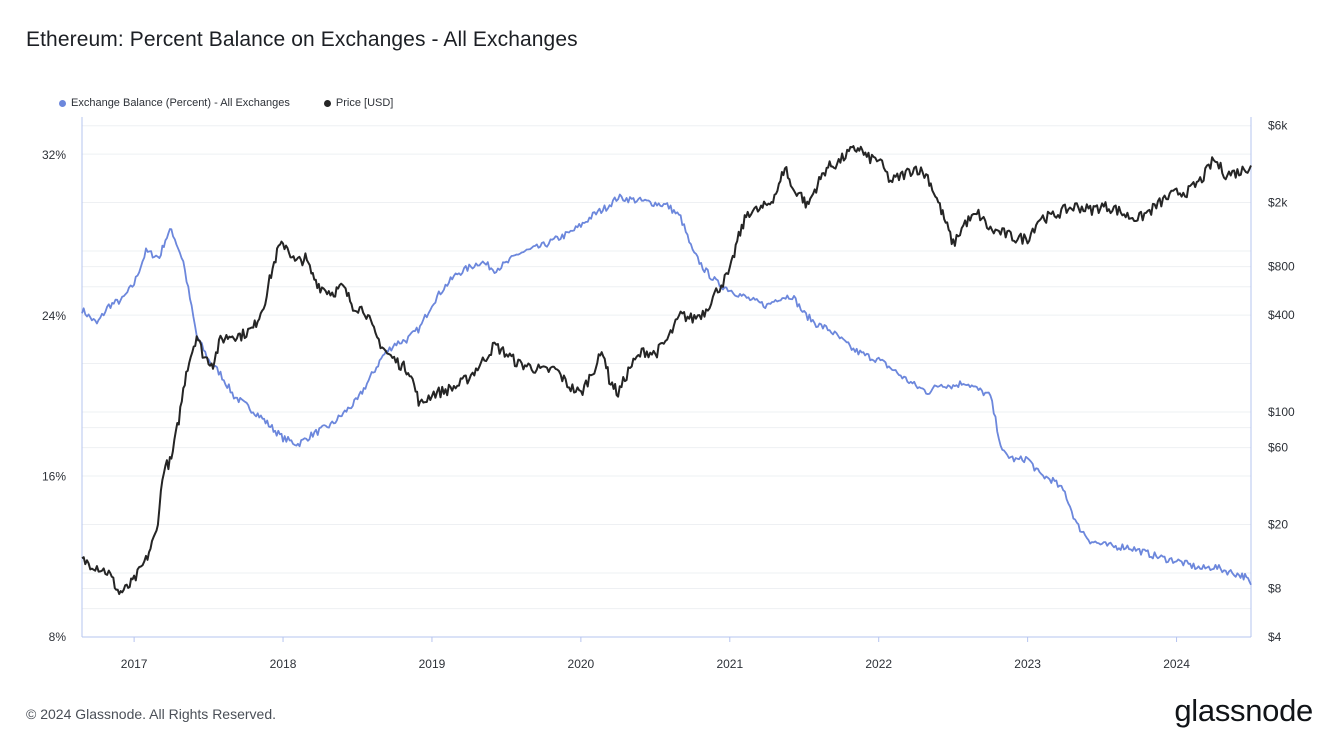 This screenshot has height=746, width=1337. I want to click on legend-item-price: Price [USD], so click(358, 103).